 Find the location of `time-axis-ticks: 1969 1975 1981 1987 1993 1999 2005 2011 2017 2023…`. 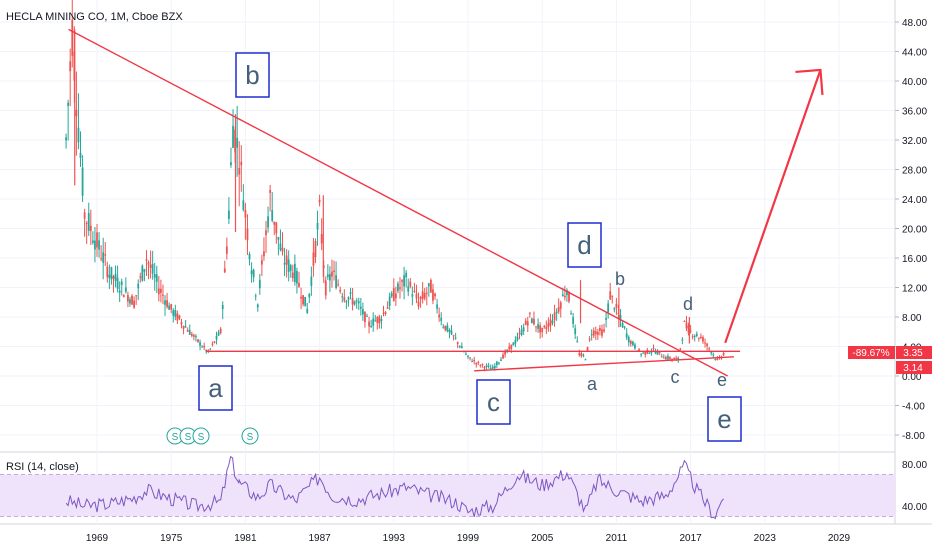

time-axis-ticks: 1969 1975 1981 1987 1993 1999 2005 2011 2017 2023… is located at coordinates (468, 538).